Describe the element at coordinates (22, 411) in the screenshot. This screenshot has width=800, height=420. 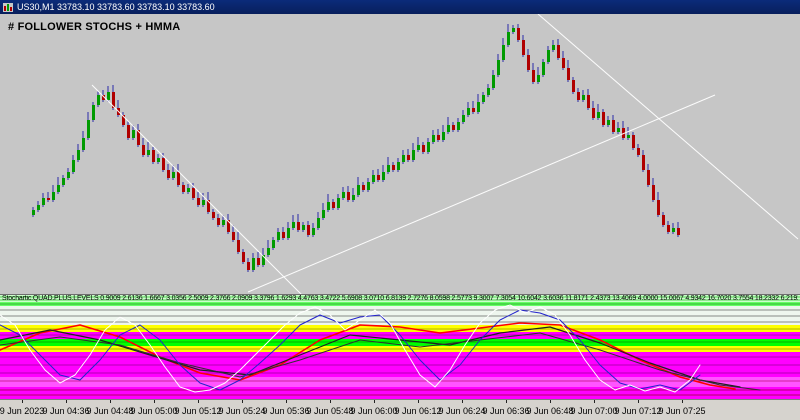
I see `time-label: 9 Jun 2023` at that location.